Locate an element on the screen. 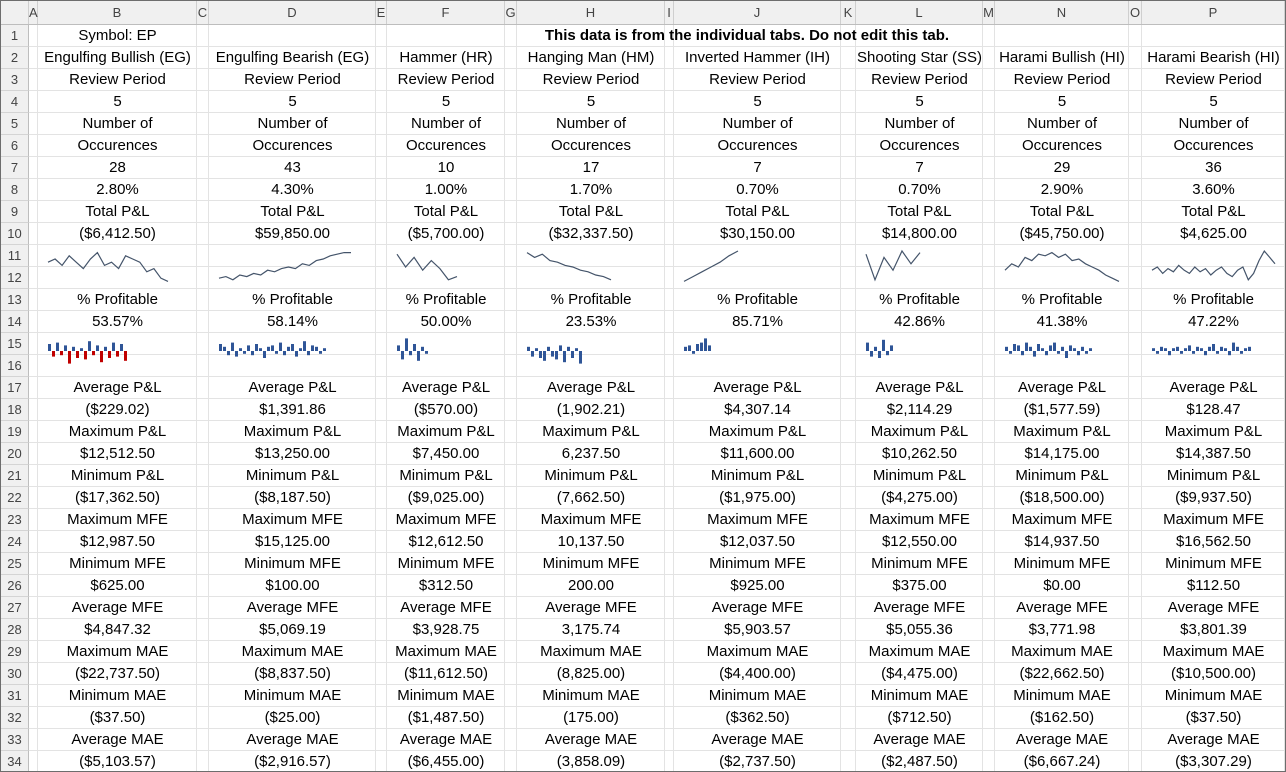 The height and width of the screenshot is (772, 1286). column-header-m: M is located at coordinates (989, 12).